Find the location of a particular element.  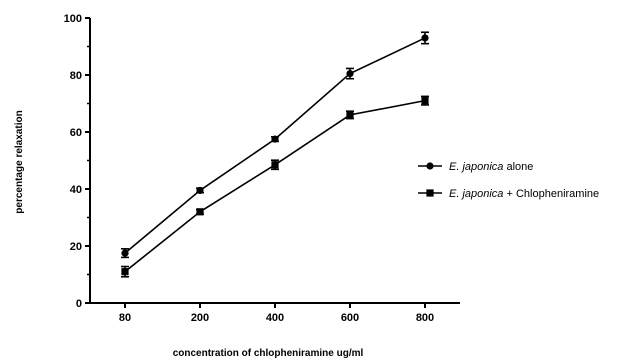

legend-label: E. japonica + Chlopheniramine is located at coordinates (524, 194).